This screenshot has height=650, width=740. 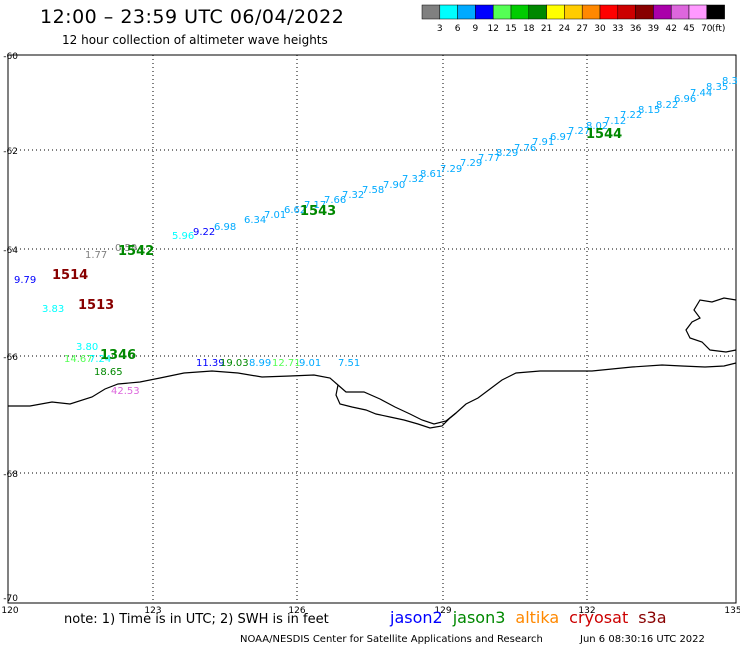 What do you see at coordinates (479, 617) in the screenshot?
I see `mission-jason3: jason3` at bounding box center [479, 617].